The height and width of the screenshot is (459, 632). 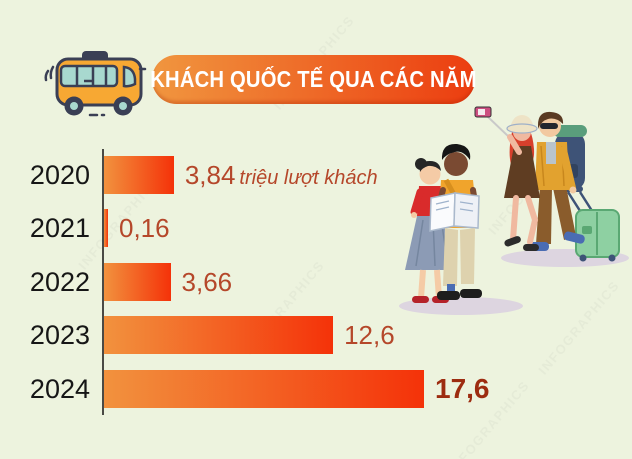 I want to click on chart-row-2024: 2024 17,6, so click(x=316, y=389).